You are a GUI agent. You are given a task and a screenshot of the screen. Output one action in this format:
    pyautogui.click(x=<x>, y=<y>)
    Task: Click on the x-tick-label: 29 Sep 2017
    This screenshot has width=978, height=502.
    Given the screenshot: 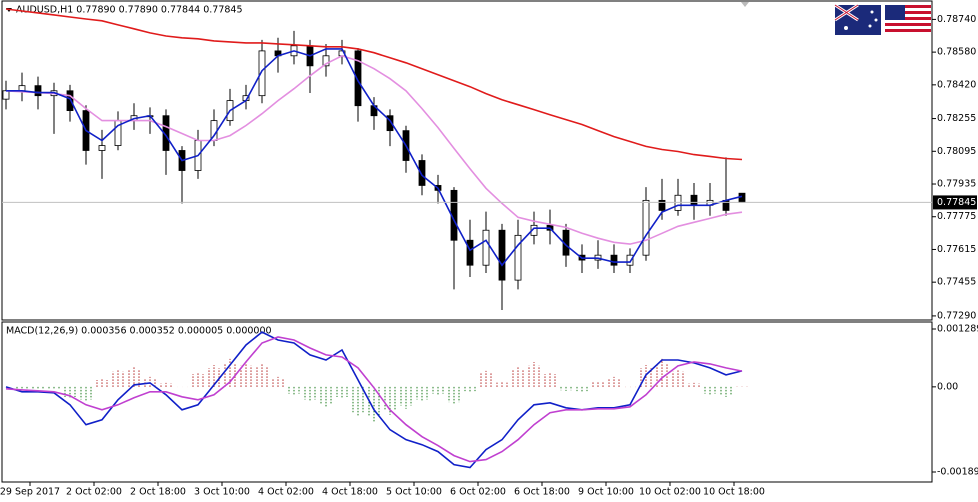 What is the action you would take?
    pyautogui.click(x=30, y=492)
    